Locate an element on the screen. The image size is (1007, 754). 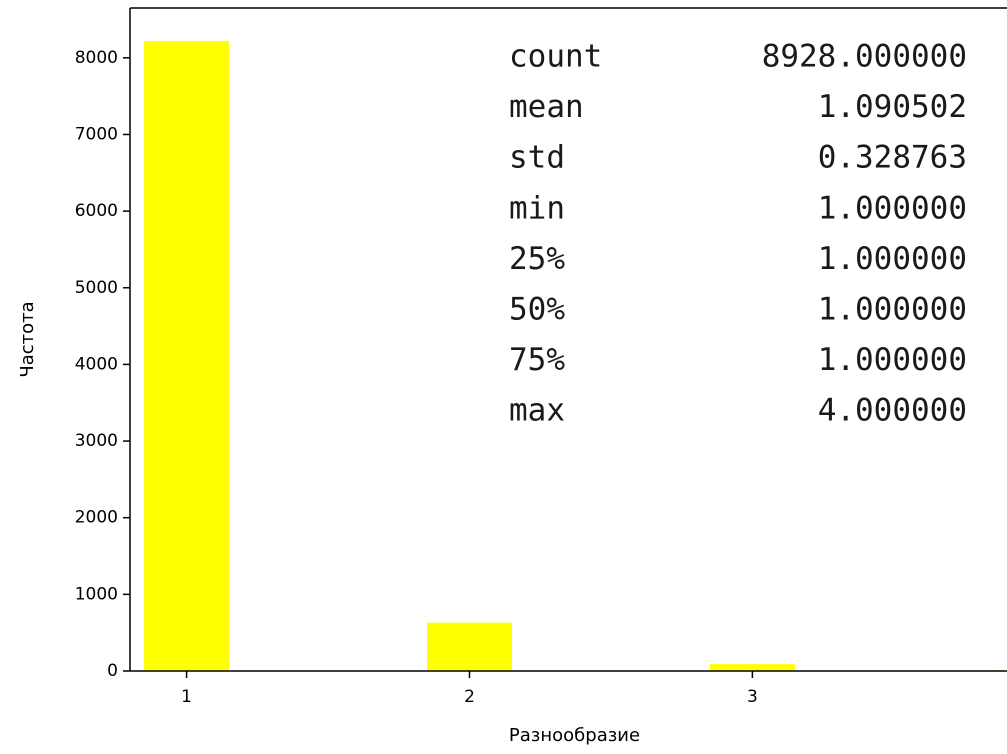
stat-label: min is located at coordinates (537, 208).